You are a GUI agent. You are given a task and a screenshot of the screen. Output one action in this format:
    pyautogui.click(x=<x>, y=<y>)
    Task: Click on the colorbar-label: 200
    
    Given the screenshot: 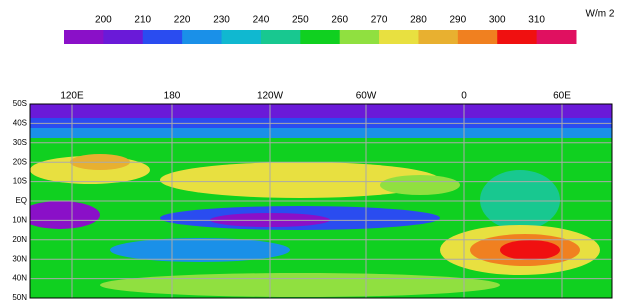 What is the action you would take?
    pyautogui.click(x=103, y=20)
    